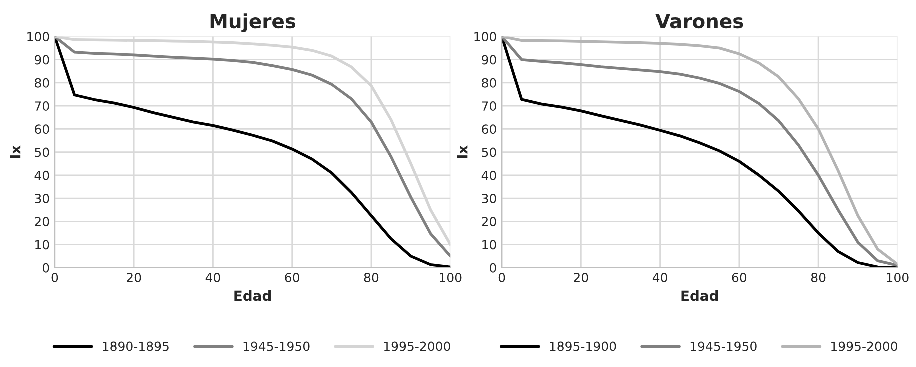  I want to click on legend-label: 1890-1895, so click(136, 347).